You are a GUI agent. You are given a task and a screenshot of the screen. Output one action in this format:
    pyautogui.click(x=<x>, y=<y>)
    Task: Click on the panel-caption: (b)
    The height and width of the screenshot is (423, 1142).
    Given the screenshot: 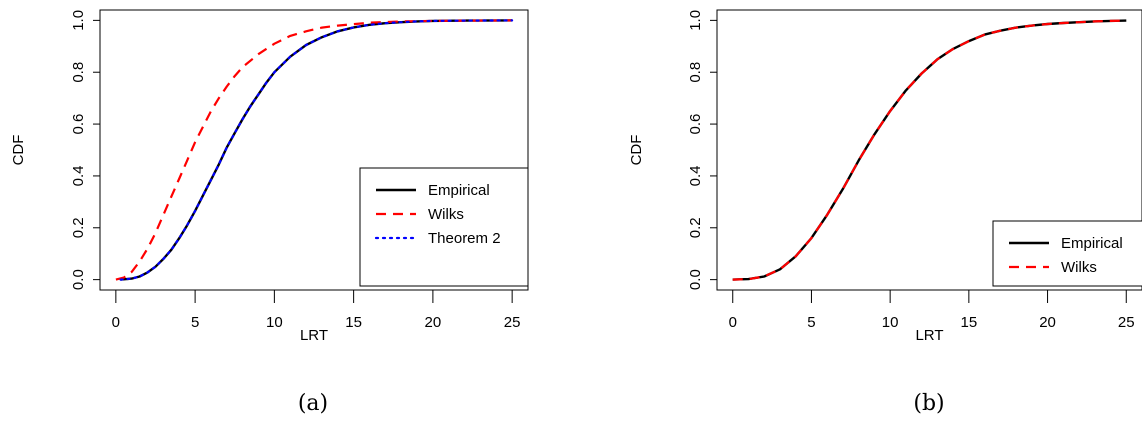 What is the action you would take?
    pyautogui.click(x=928, y=403)
    